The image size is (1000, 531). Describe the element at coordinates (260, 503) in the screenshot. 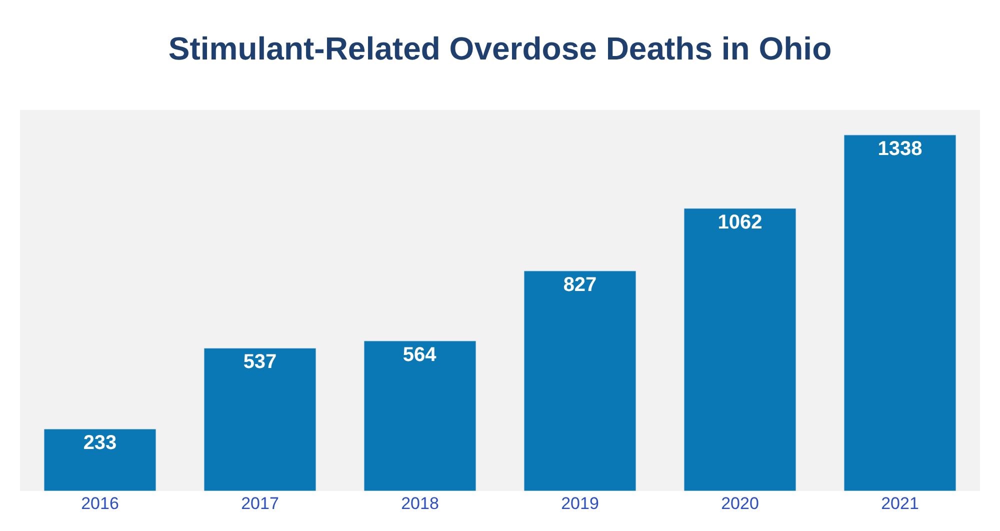

I see `x-tick-label: 2017` at that location.